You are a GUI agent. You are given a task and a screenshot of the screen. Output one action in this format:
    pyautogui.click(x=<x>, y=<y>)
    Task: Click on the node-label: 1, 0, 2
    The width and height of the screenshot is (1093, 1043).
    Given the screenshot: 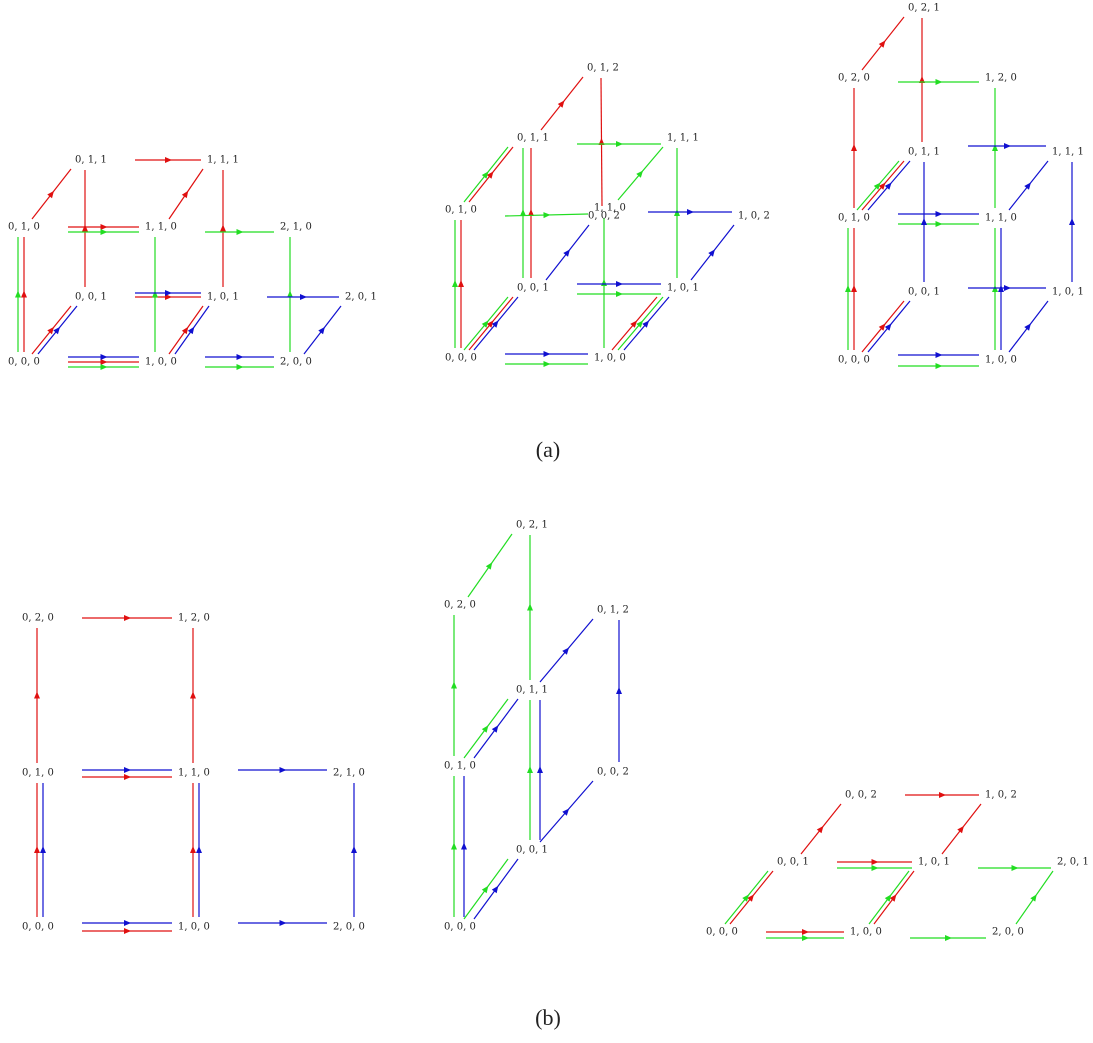 What is the action you would take?
    pyautogui.click(x=754, y=216)
    